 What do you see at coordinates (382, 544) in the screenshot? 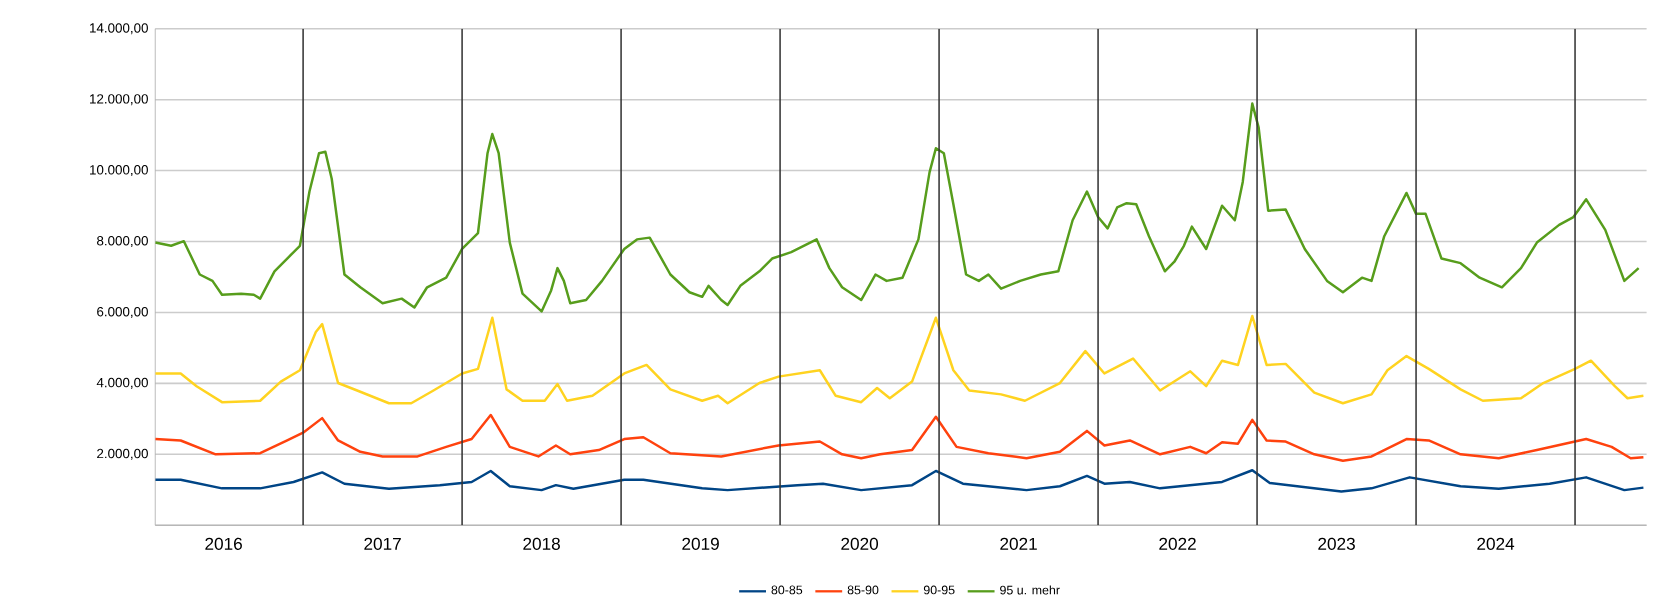
I see `x-tick-label: 2017` at bounding box center [382, 544].